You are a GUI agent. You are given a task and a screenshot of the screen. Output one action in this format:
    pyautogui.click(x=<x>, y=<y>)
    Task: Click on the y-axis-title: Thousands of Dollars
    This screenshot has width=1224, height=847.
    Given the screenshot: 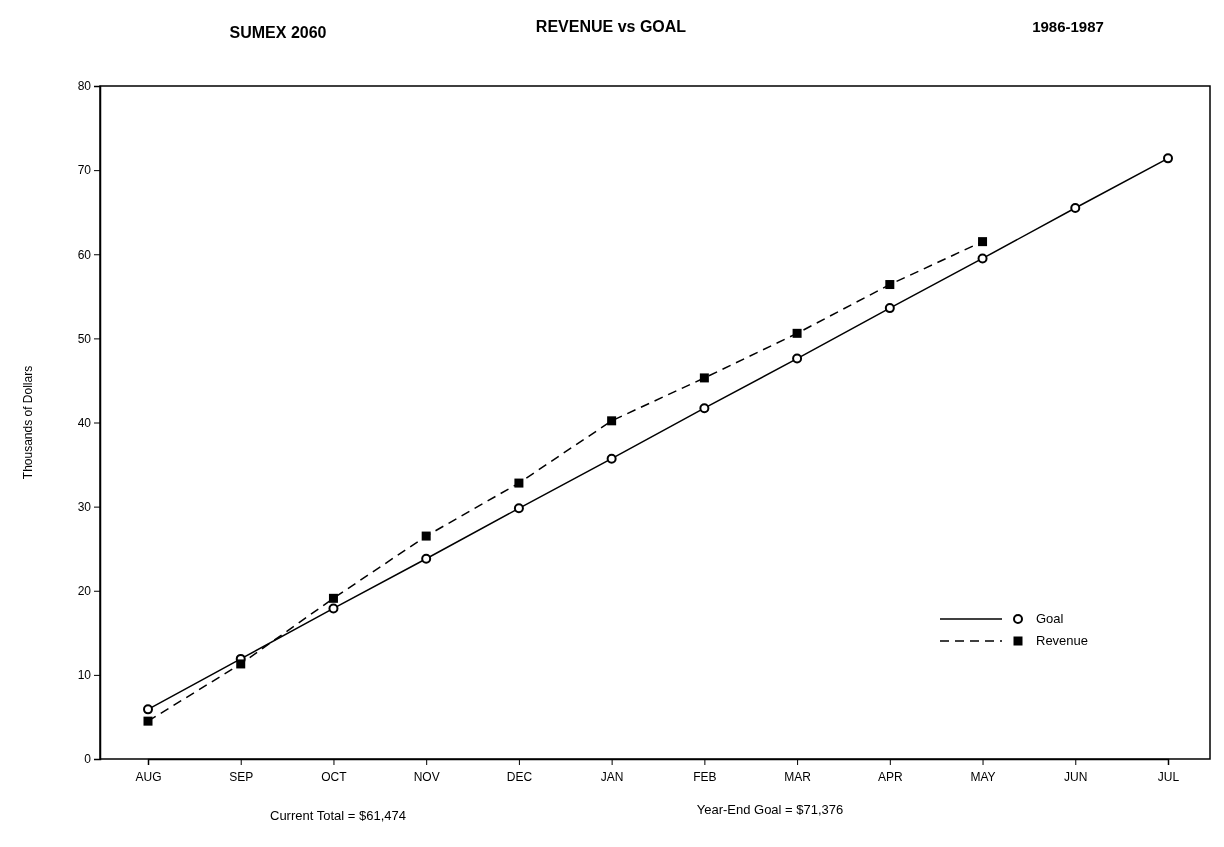 What is the action you would take?
    pyautogui.click(x=28, y=422)
    